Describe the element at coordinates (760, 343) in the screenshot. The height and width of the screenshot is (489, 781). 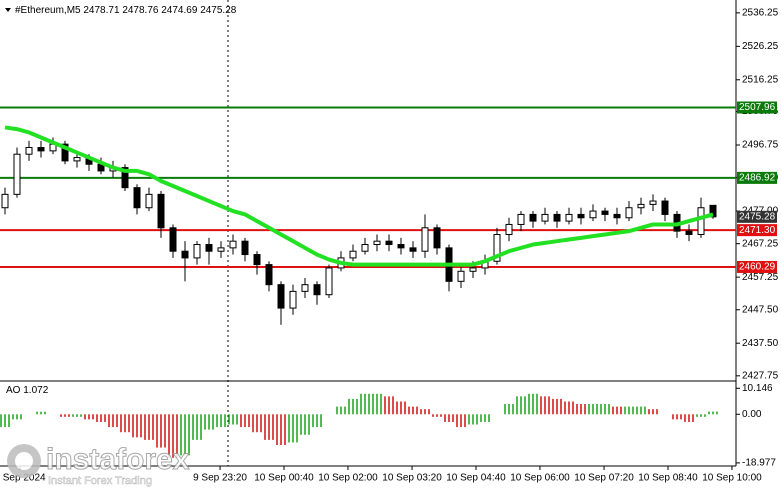
I see `y-tick-label: 2437.50` at that location.